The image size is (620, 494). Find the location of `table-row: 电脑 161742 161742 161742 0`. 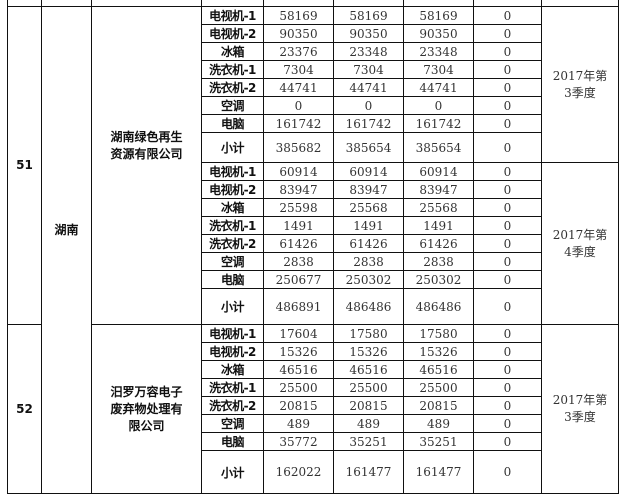

table-row: 电脑 161742 161742 161742 0 is located at coordinates (313, 123).